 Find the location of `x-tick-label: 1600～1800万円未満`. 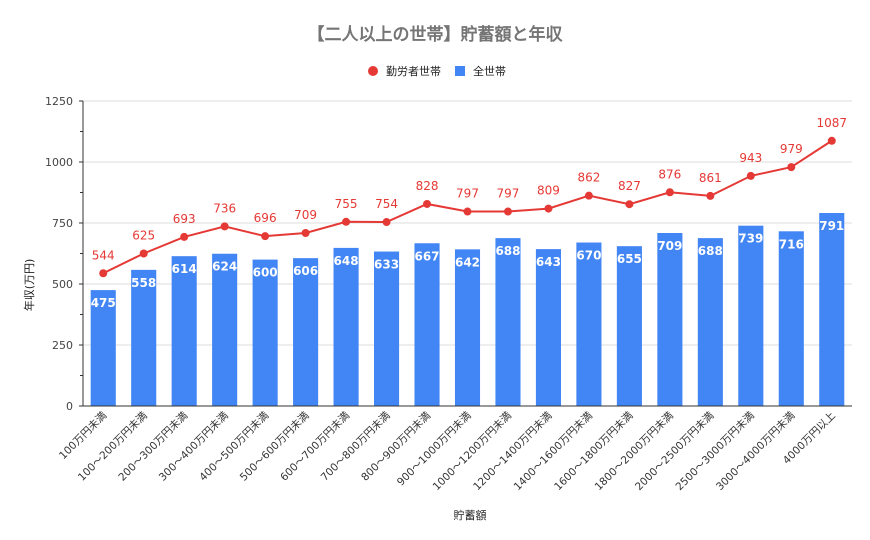

x-tick-label: 1600～1800万円未満 is located at coordinates (594, 451).